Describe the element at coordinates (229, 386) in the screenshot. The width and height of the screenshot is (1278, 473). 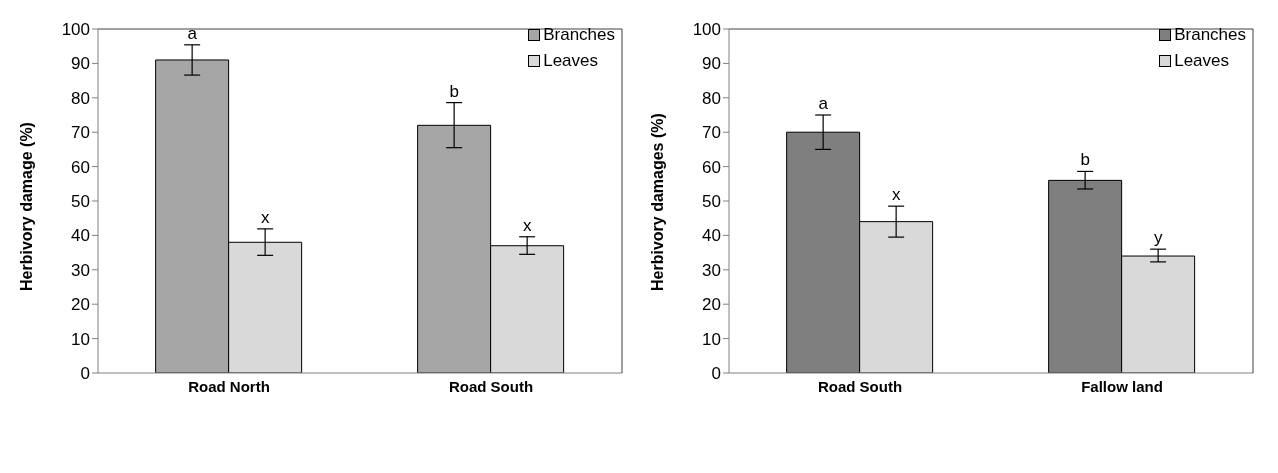
I see `x-tick-label: Road North` at that location.